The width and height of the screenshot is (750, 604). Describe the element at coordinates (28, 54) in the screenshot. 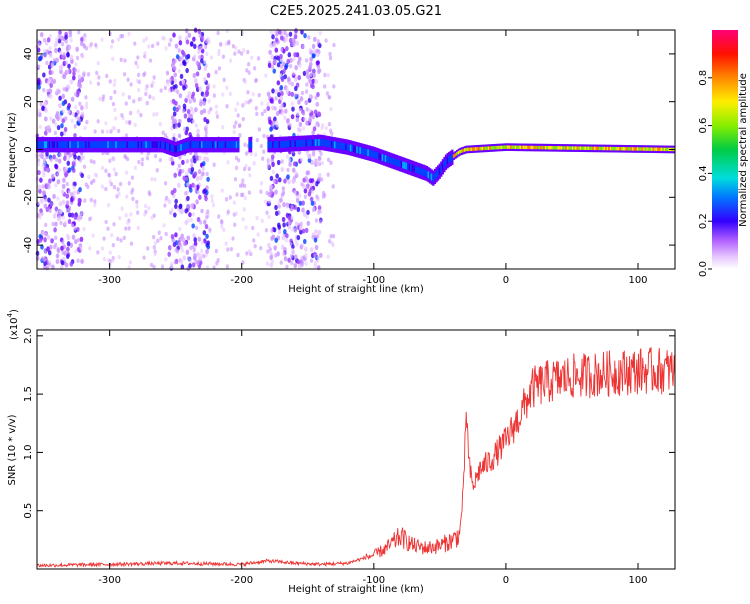

I see `spectrogram-y-tick-label: 40` at that location.